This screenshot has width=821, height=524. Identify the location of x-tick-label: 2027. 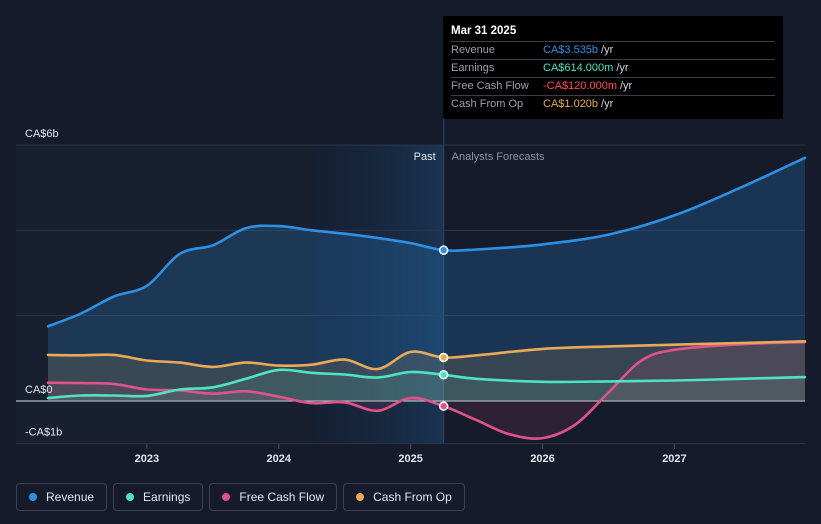
(674, 459).